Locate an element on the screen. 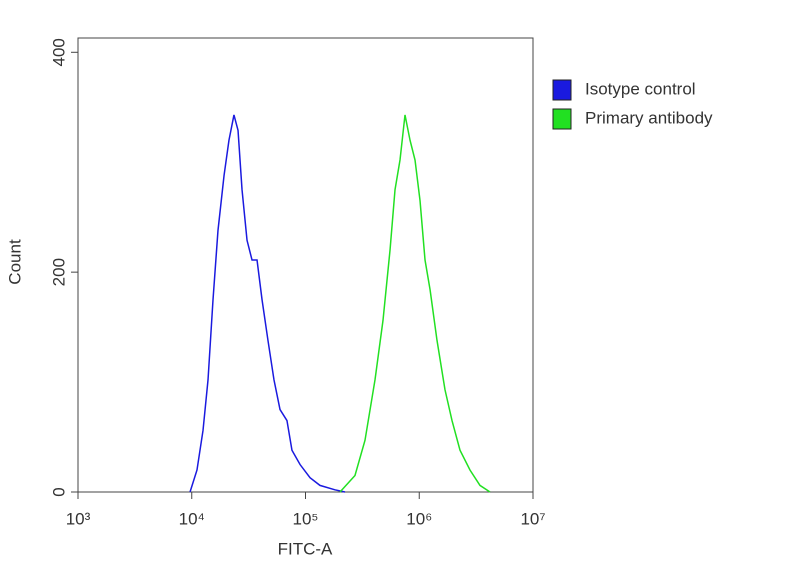 This screenshot has height=565, width=800. y-tick-label: 400 is located at coordinates (58, 52).